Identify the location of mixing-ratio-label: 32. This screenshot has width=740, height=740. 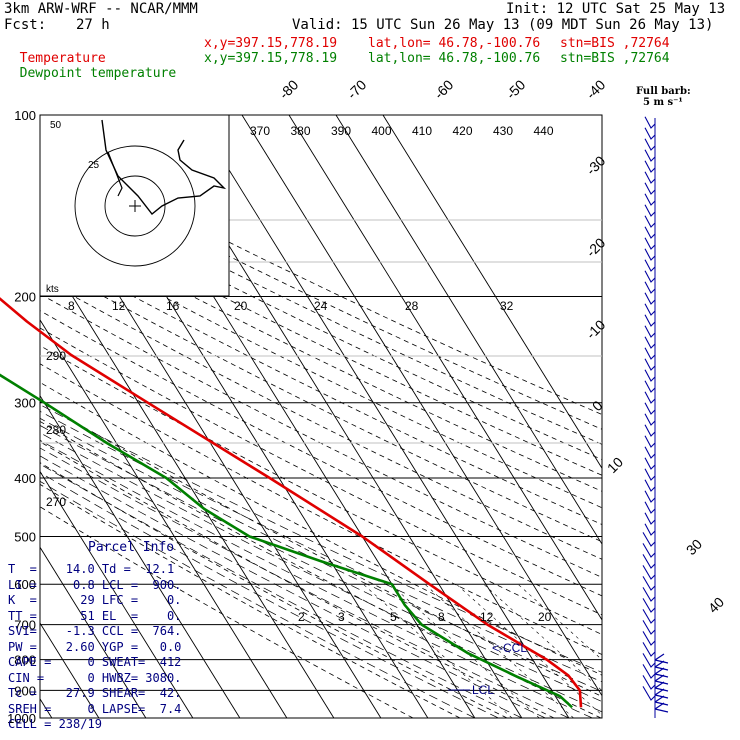
(507, 306).